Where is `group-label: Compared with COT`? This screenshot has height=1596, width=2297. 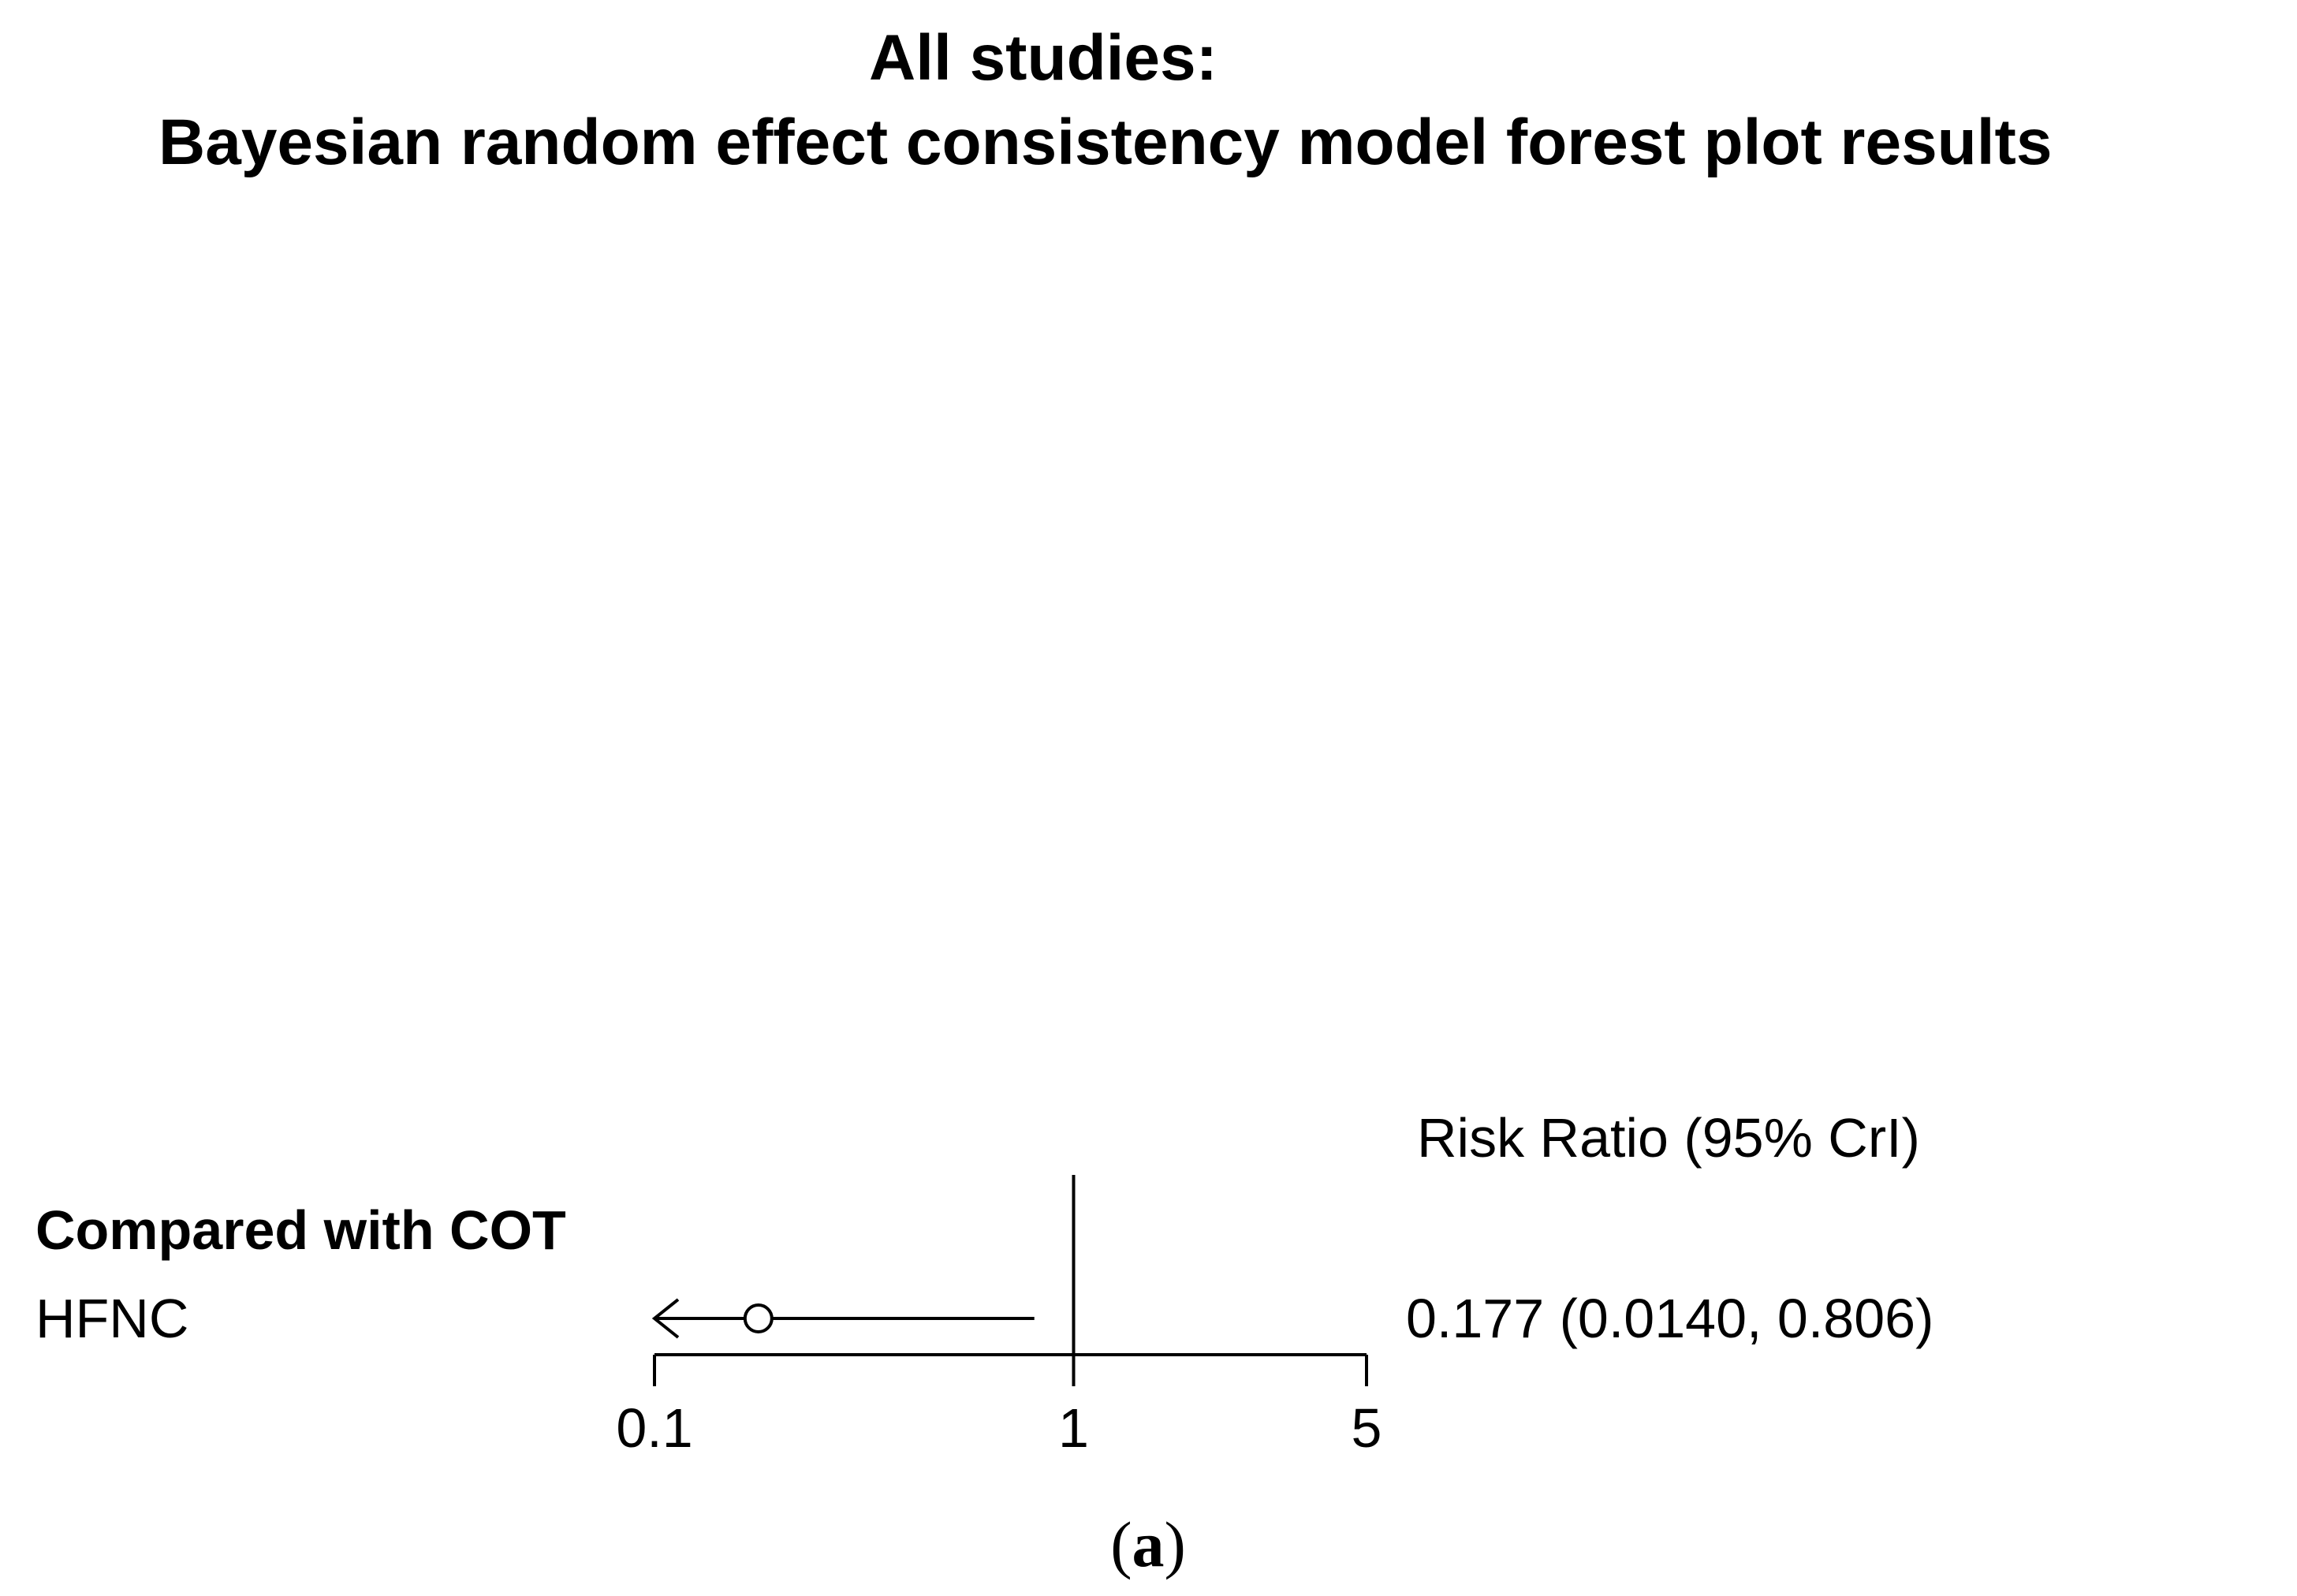
group-label: Compared with COT is located at coordinates (300, 1230).